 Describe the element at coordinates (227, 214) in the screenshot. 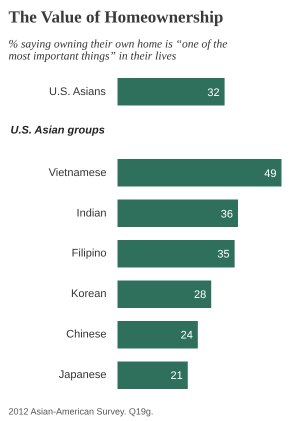

I see `data-label: 36` at that location.